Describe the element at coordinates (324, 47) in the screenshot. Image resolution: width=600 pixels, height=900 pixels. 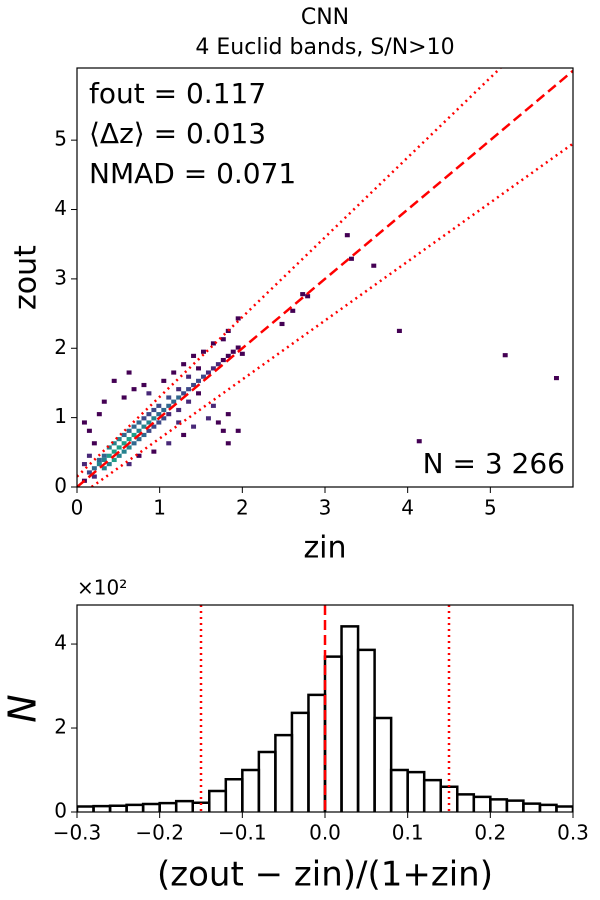
I see `chart-subtitle: 4 Euclid bands, S/N>10` at that location.